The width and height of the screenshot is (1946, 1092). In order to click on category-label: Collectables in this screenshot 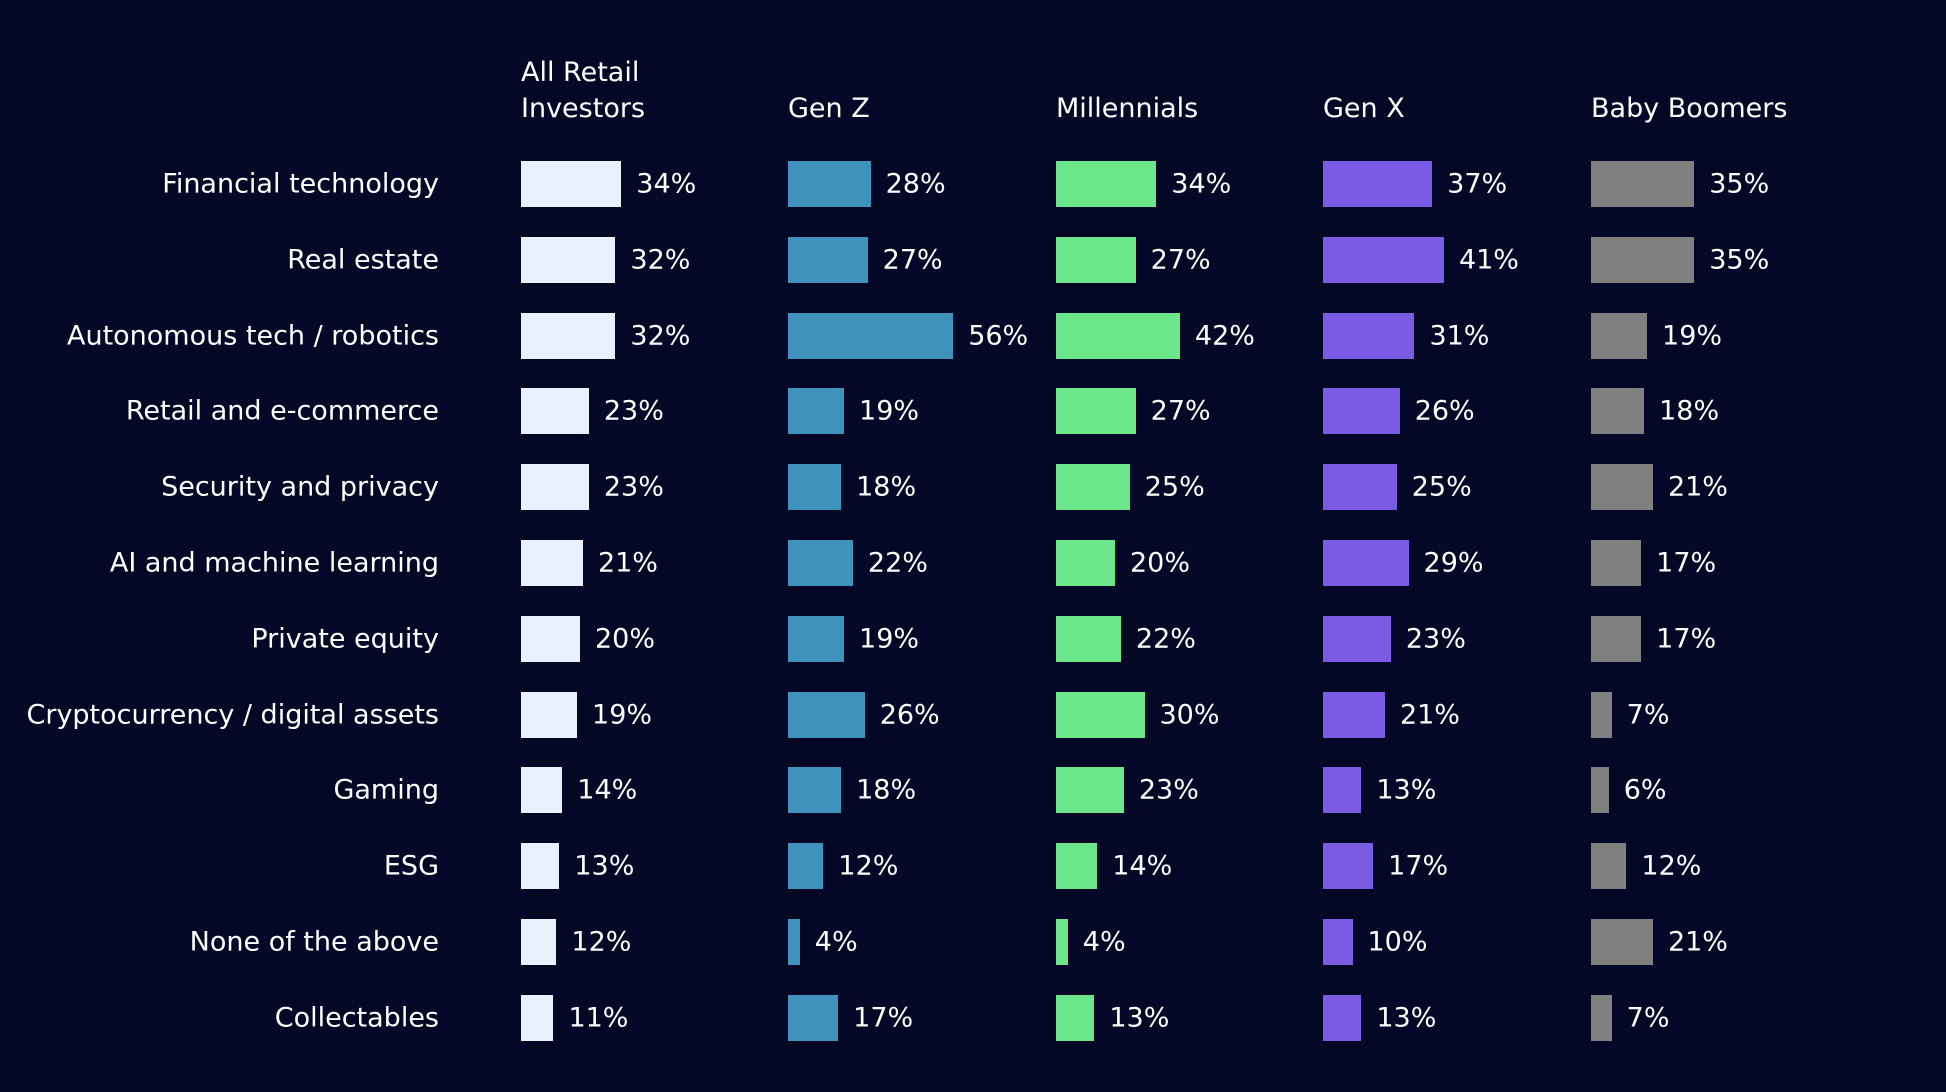, I will do `click(356, 1018)`.